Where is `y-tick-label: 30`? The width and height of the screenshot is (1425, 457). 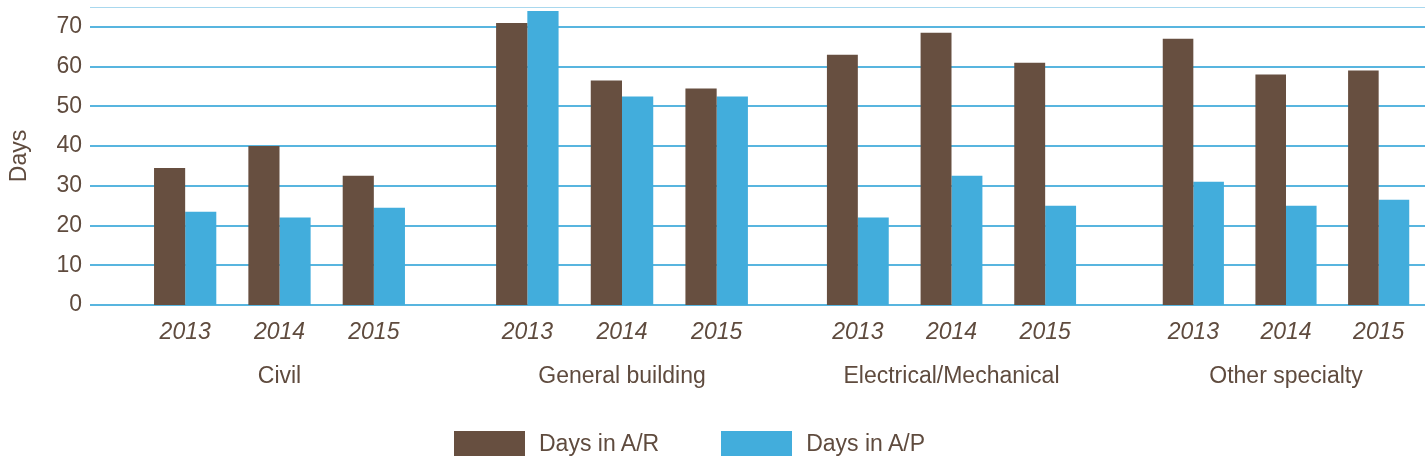
y-tick-label: 30 is located at coordinates (69, 184).